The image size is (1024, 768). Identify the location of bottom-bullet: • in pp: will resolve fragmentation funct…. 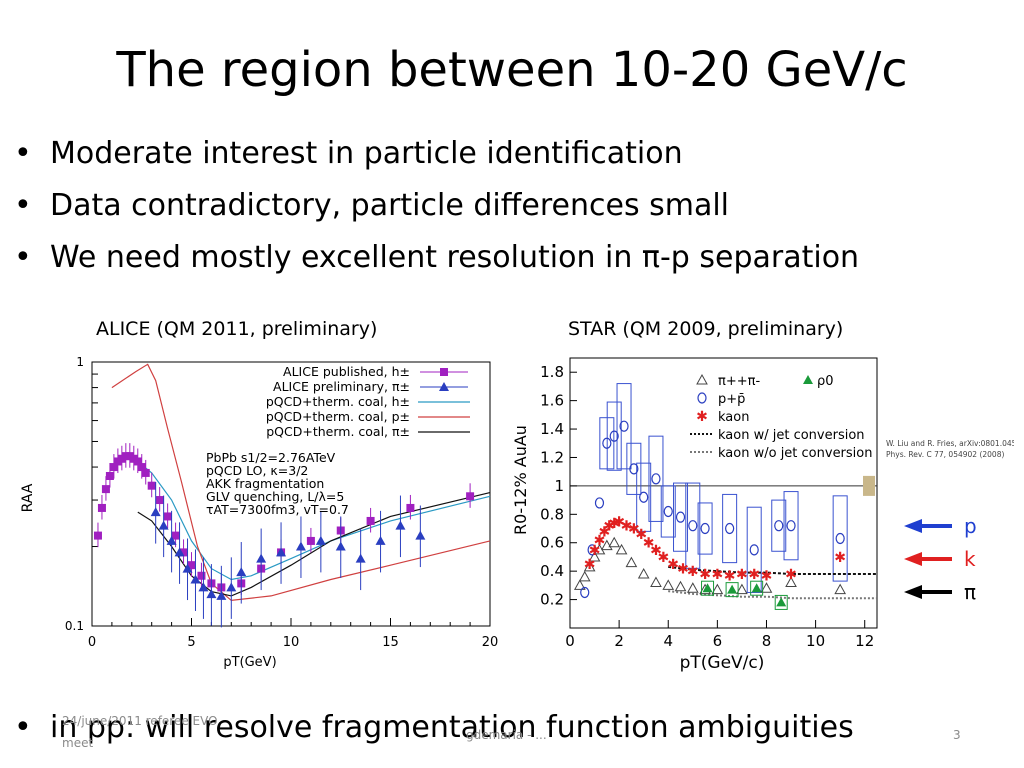
(434, 728).